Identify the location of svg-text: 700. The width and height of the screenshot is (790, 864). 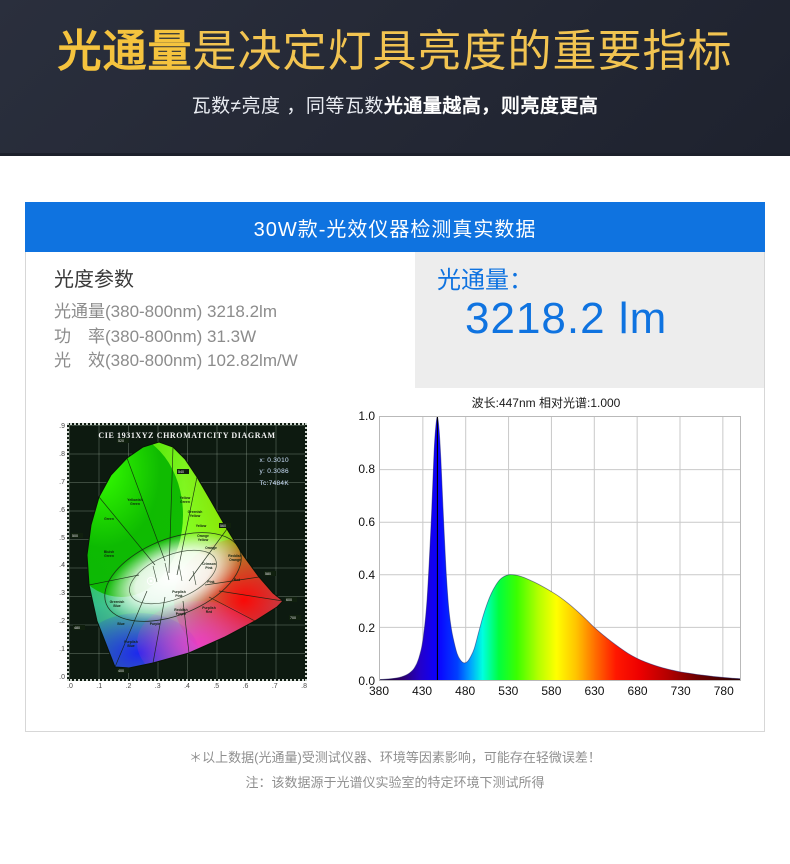
(293, 618).